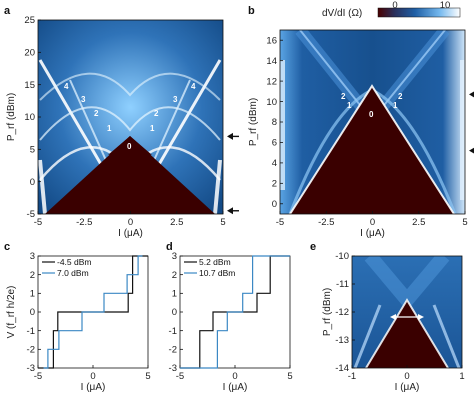 The image size is (474, 402). Describe the element at coordinates (174, 312) in the screenshot. I see `y-tick-label-d: 0` at that location.